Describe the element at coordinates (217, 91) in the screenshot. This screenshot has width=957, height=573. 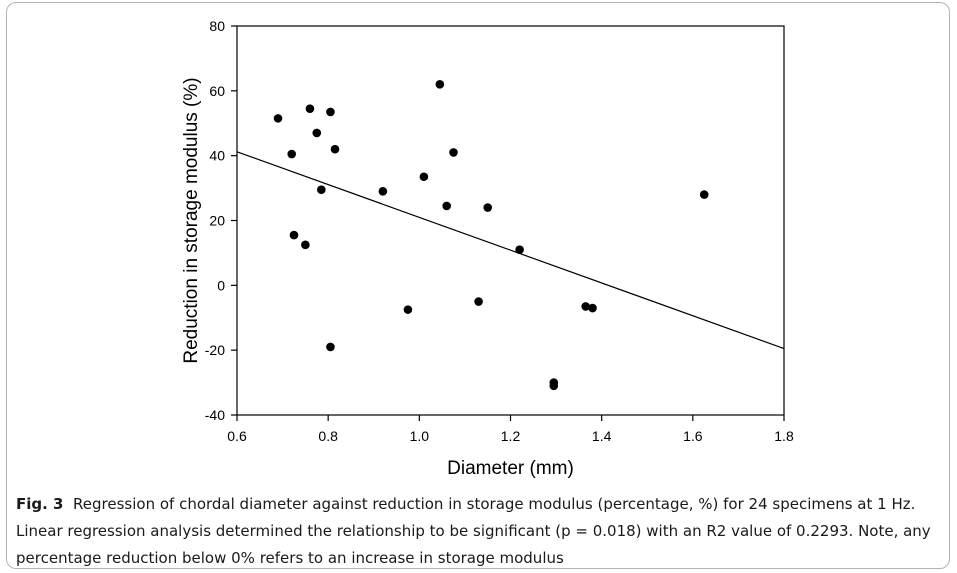
I see `y-tick-label: 60` at that location.